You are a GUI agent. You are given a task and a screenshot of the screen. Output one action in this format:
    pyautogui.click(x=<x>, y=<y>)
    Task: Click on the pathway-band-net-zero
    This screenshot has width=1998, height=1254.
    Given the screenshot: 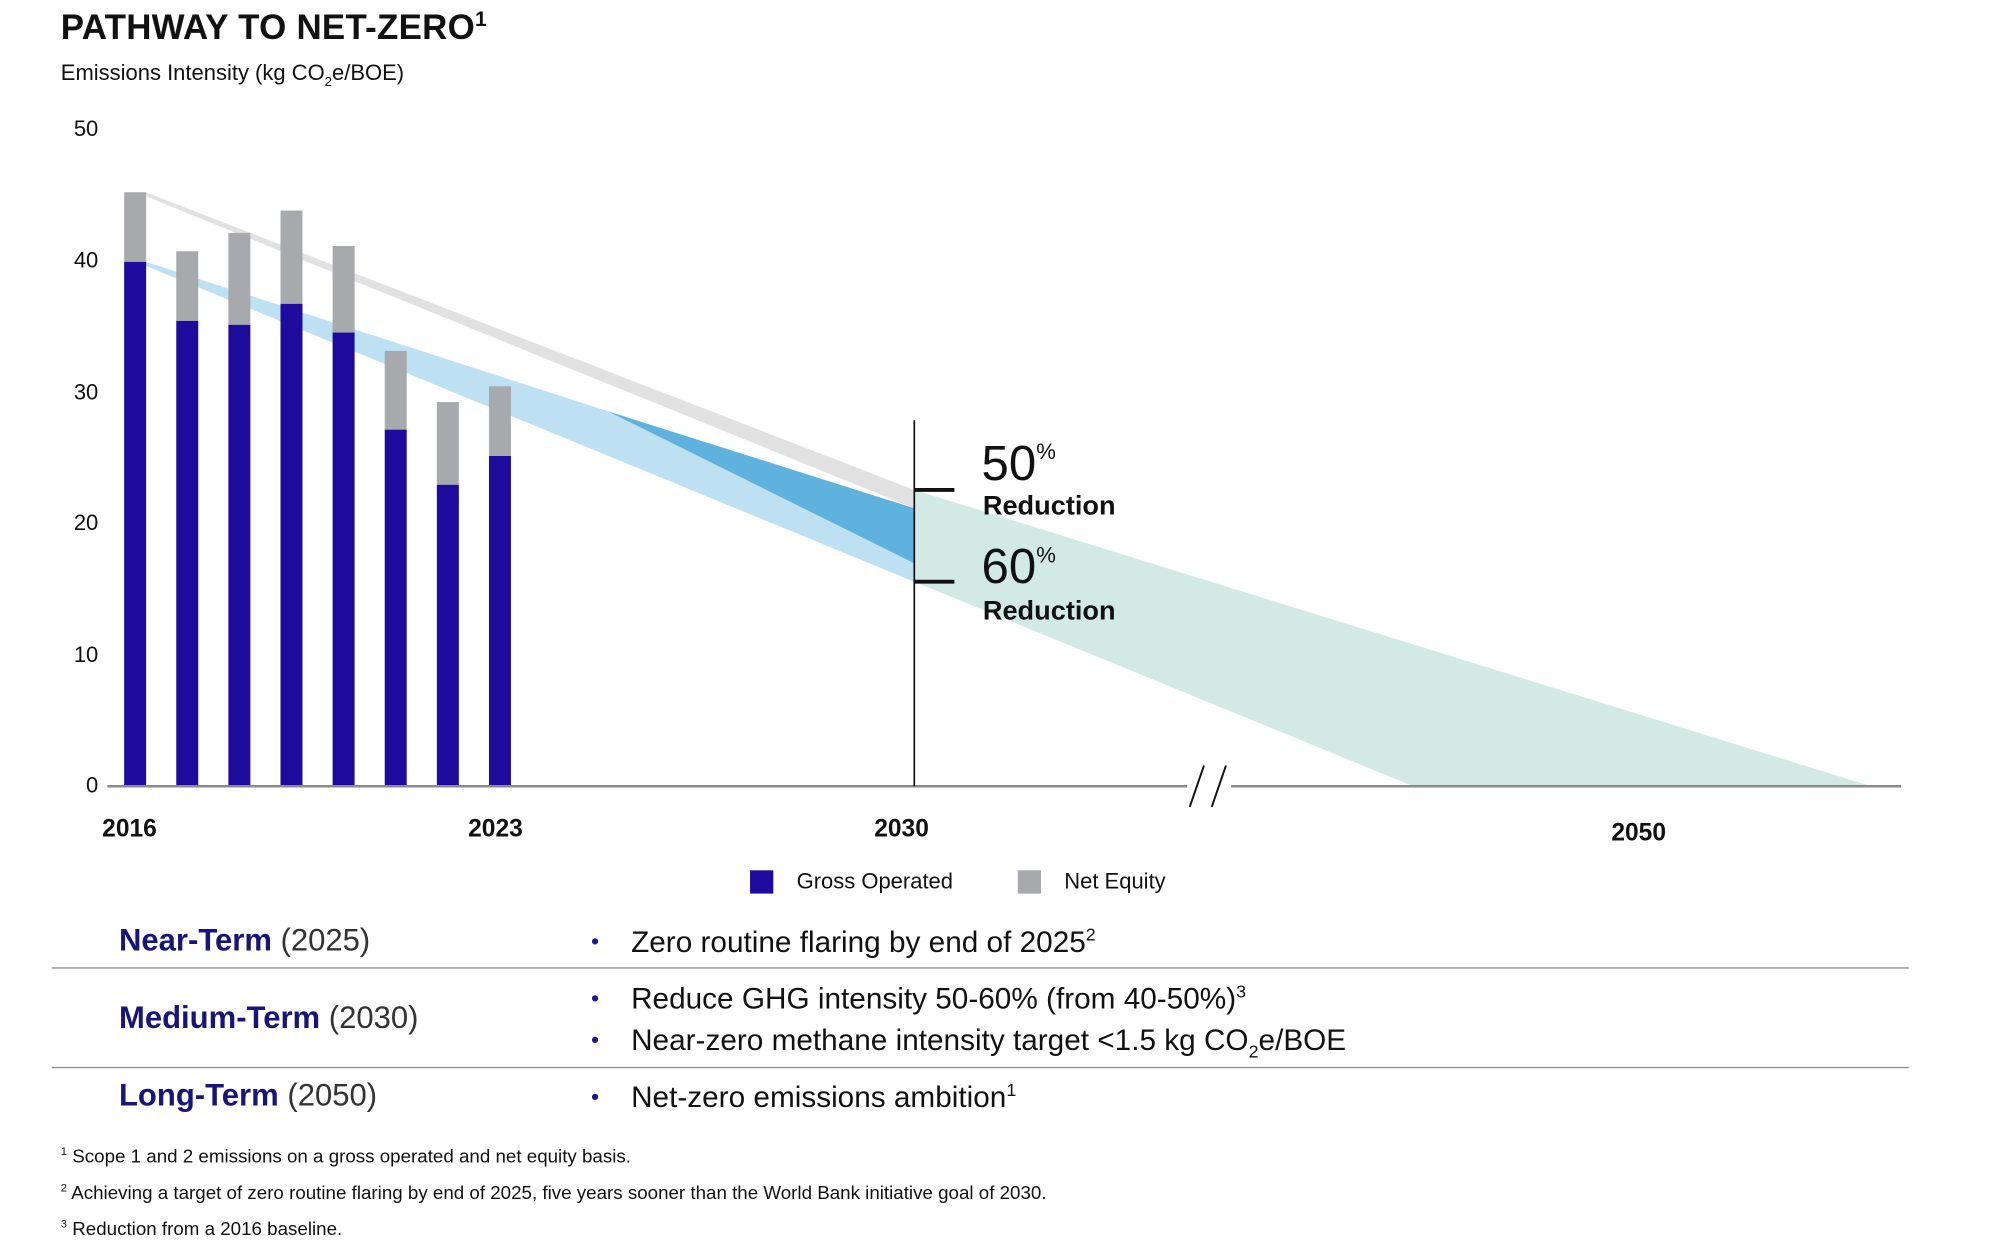 What is the action you would take?
    pyautogui.click(x=1393, y=638)
    